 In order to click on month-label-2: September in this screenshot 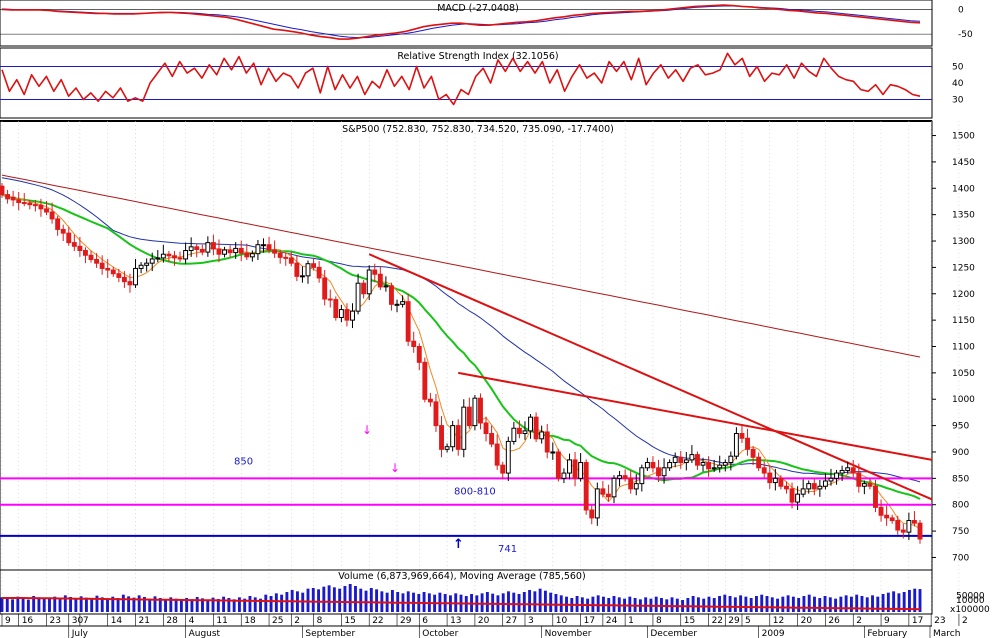, I will do `click(330, 633)`.